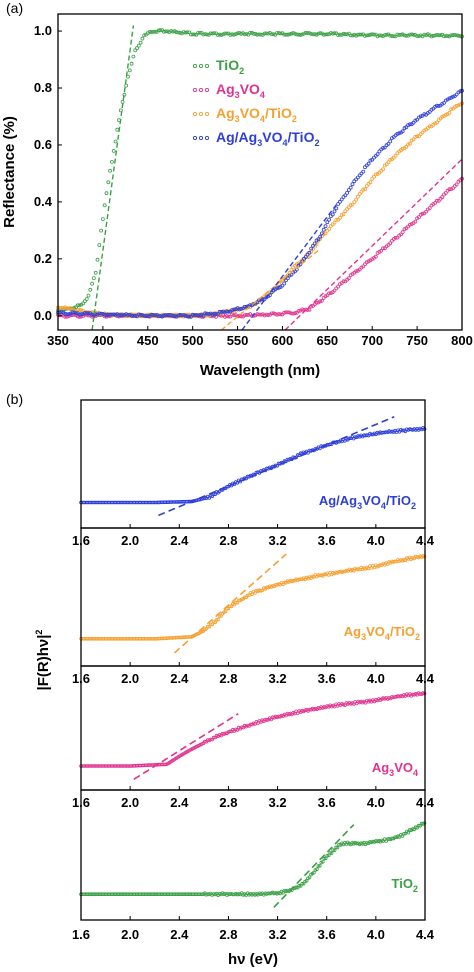 The image size is (474, 972). What do you see at coordinates (228, 678) in the screenshot?
I see `x-tick-label-b: 2.8` at bounding box center [228, 678].